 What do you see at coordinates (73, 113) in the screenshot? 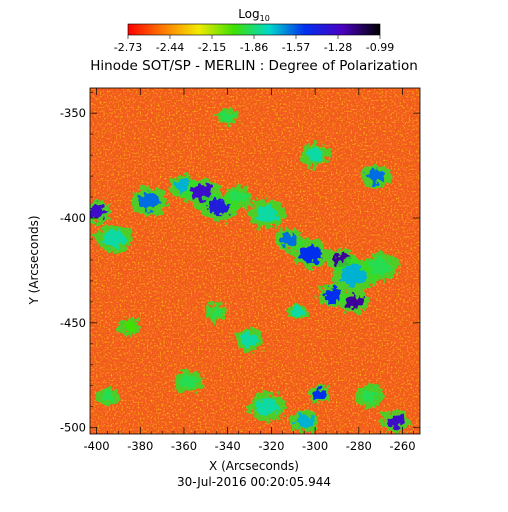
I see `y-tick-label: -350` at bounding box center [73, 113].